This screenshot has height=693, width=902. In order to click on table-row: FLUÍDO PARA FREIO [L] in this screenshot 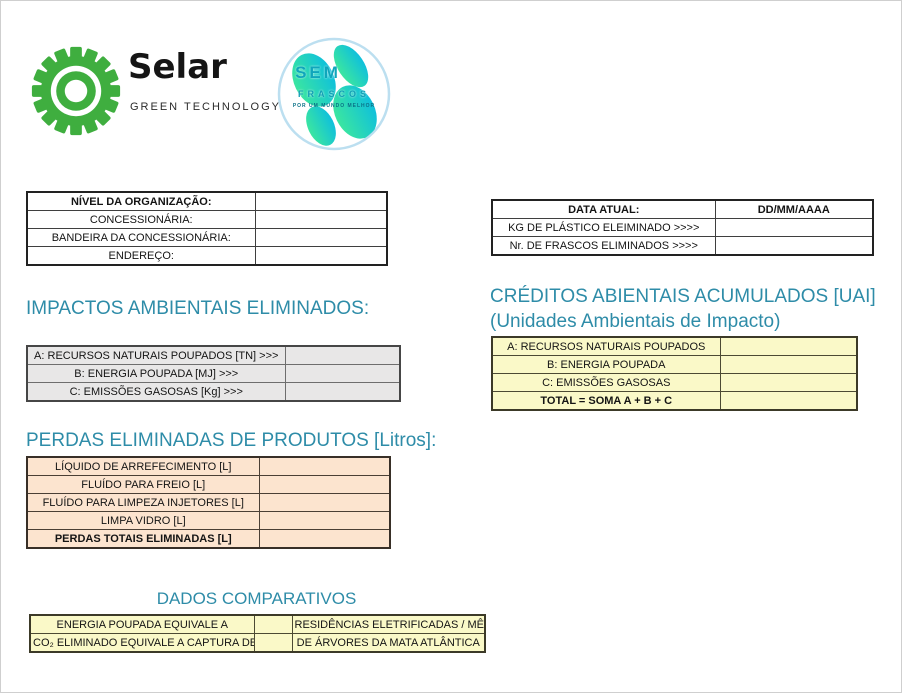, I will do `click(208, 484)`.